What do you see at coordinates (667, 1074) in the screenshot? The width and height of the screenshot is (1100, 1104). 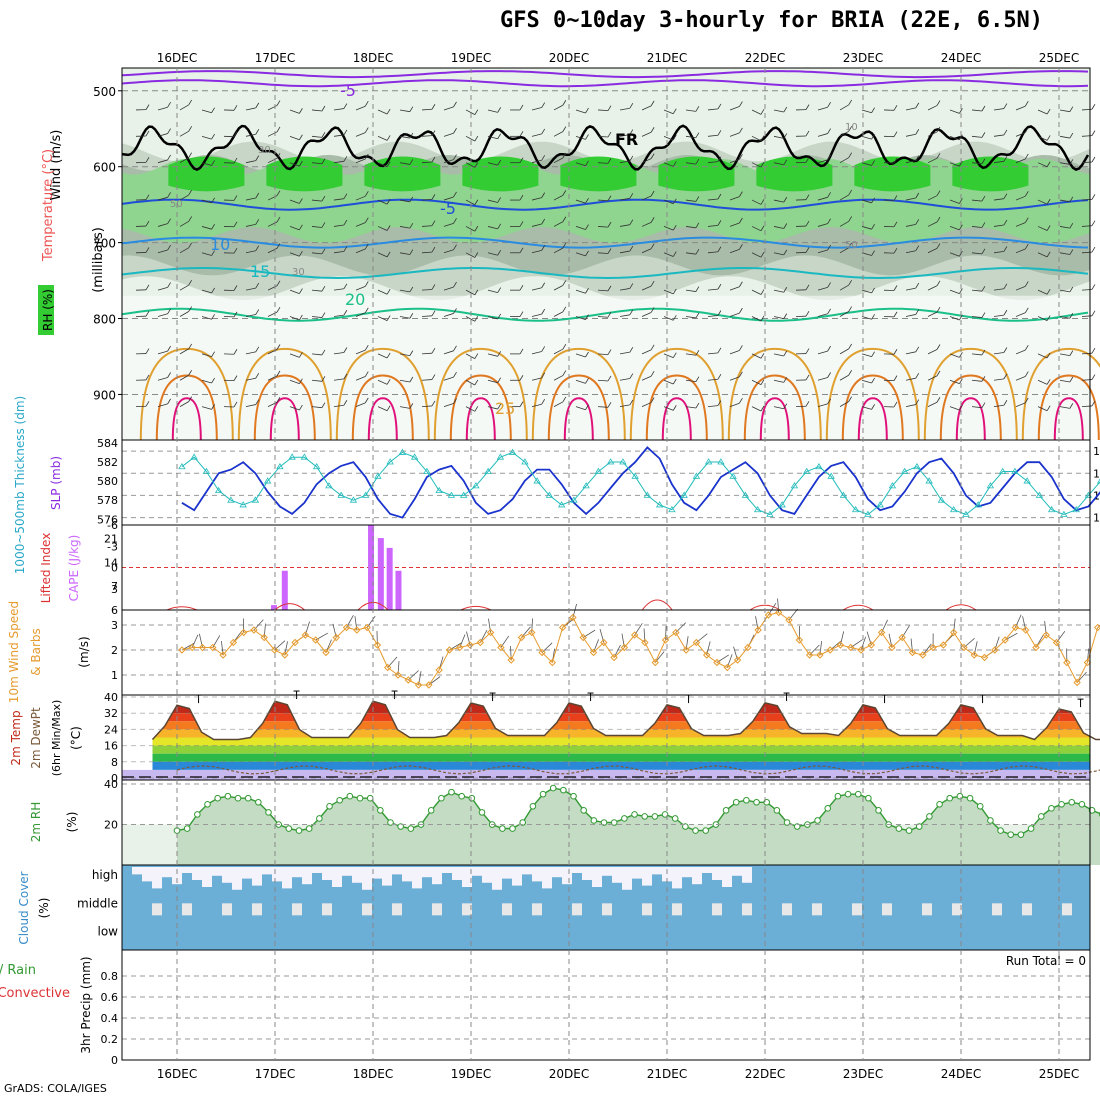 I see `date-label-bottom: 21DEC` at bounding box center [667, 1074].